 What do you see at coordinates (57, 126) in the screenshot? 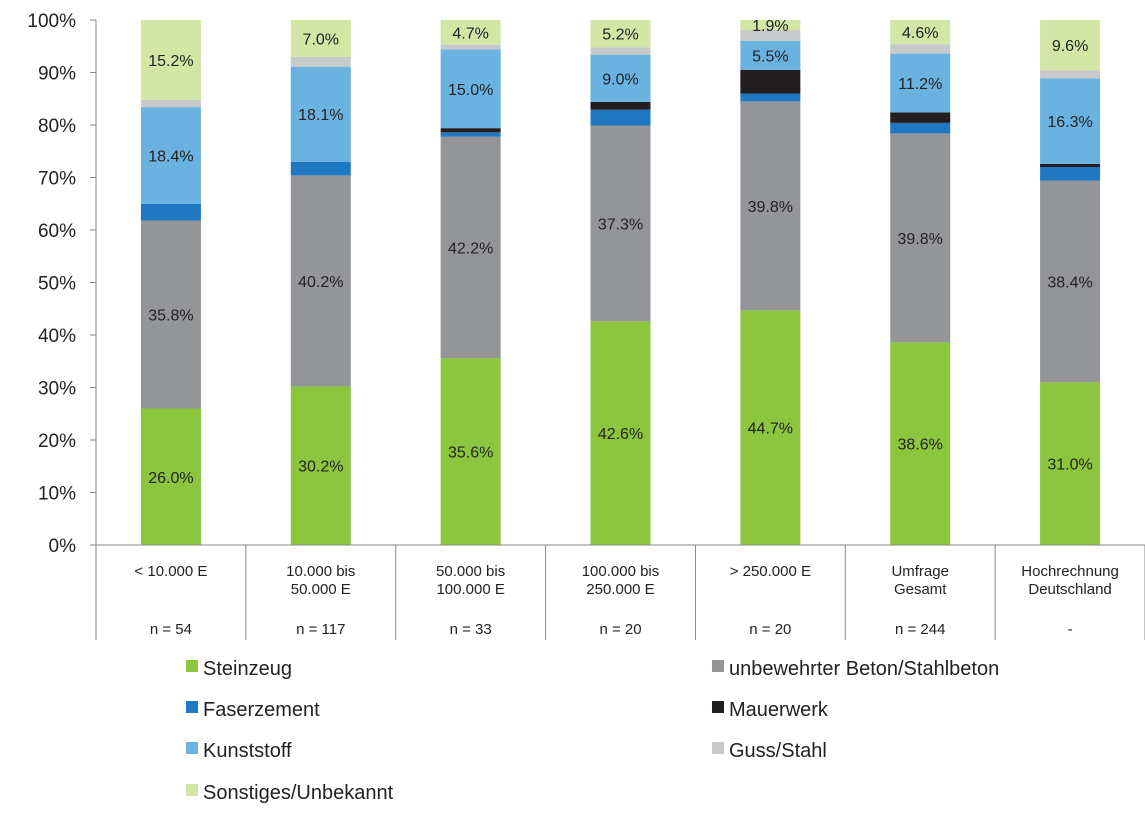
I see `y-tick-label: 80%` at bounding box center [57, 126].